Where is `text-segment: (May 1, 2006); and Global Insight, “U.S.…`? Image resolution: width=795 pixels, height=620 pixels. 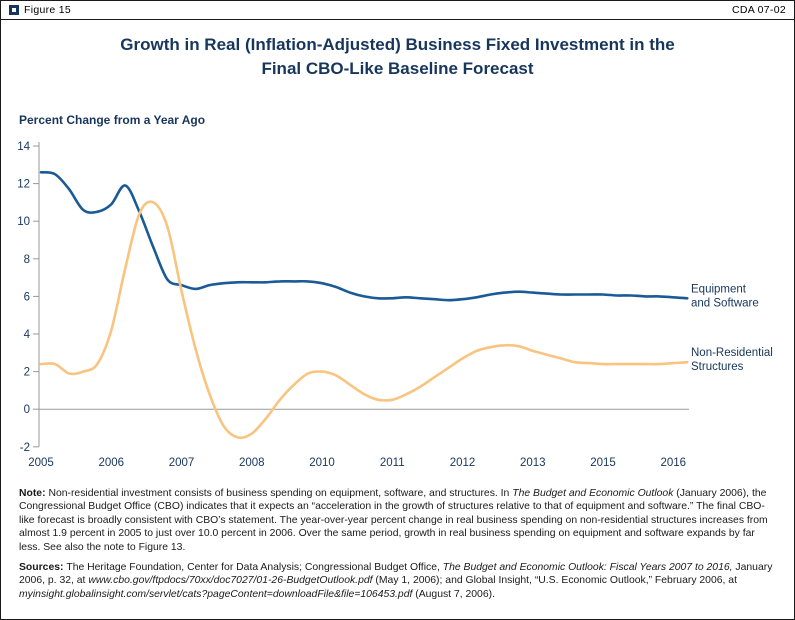 text-segment: (May 1, 2006); and Global Insight, “U.S.… is located at coordinates (554, 581).